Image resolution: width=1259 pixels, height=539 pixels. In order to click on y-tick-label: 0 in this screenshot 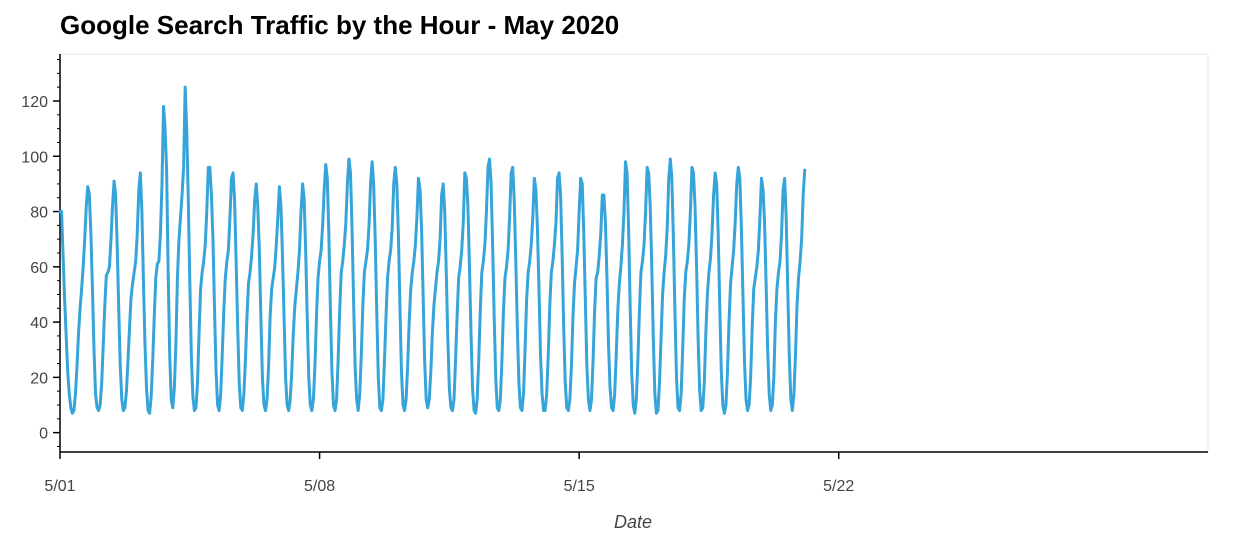, I will do `click(43, 434)`.